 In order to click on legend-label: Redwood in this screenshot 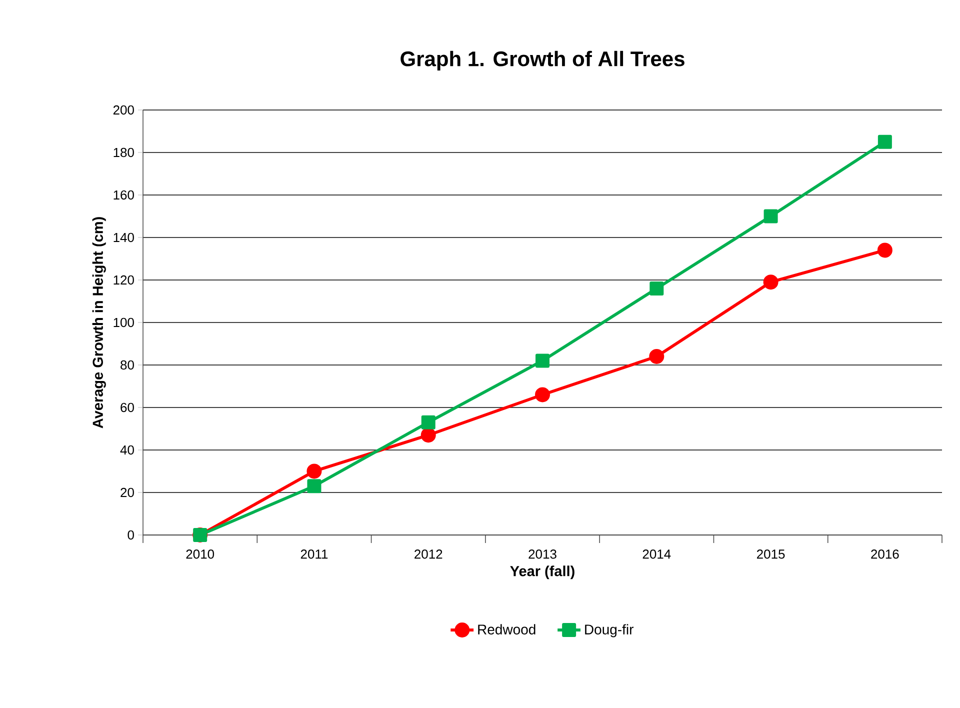, I will do `click(507, 629)`.